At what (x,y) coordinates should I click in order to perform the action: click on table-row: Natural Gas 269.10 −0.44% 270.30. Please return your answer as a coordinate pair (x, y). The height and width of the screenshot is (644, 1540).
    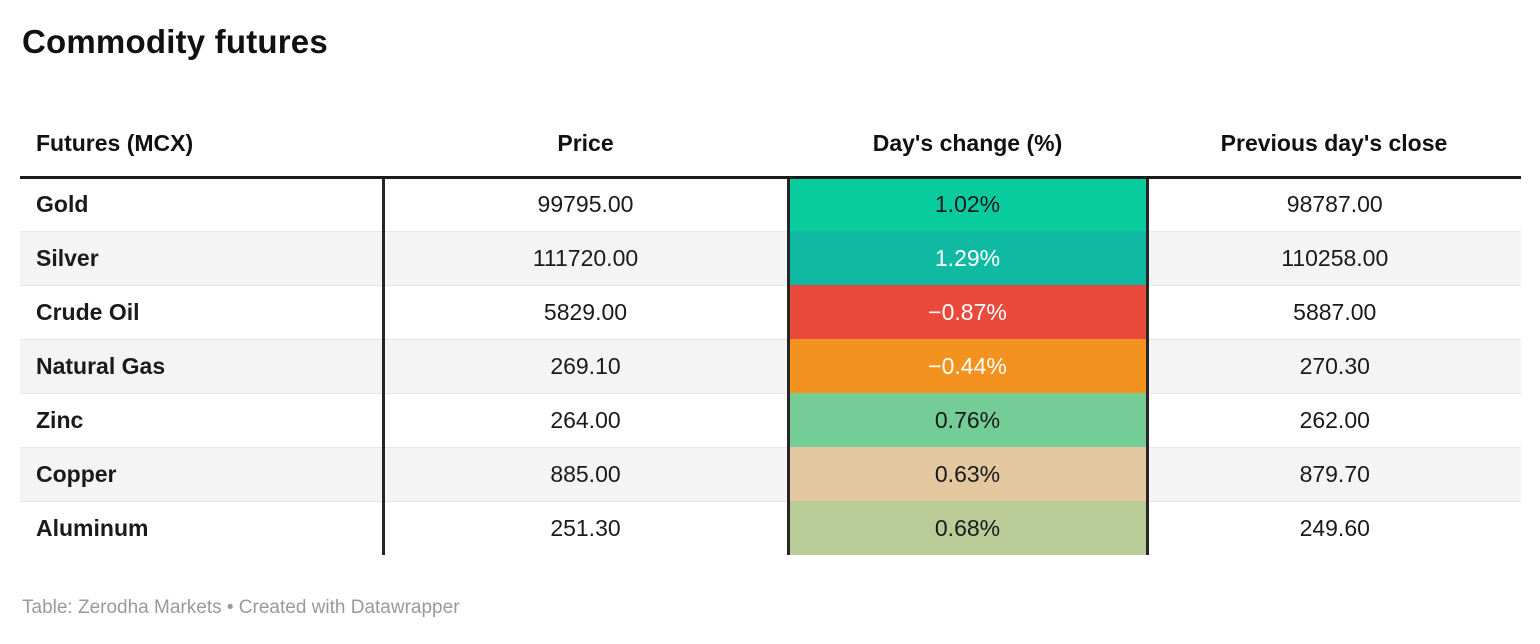
    Looking at the image, I should click on (770, 366).